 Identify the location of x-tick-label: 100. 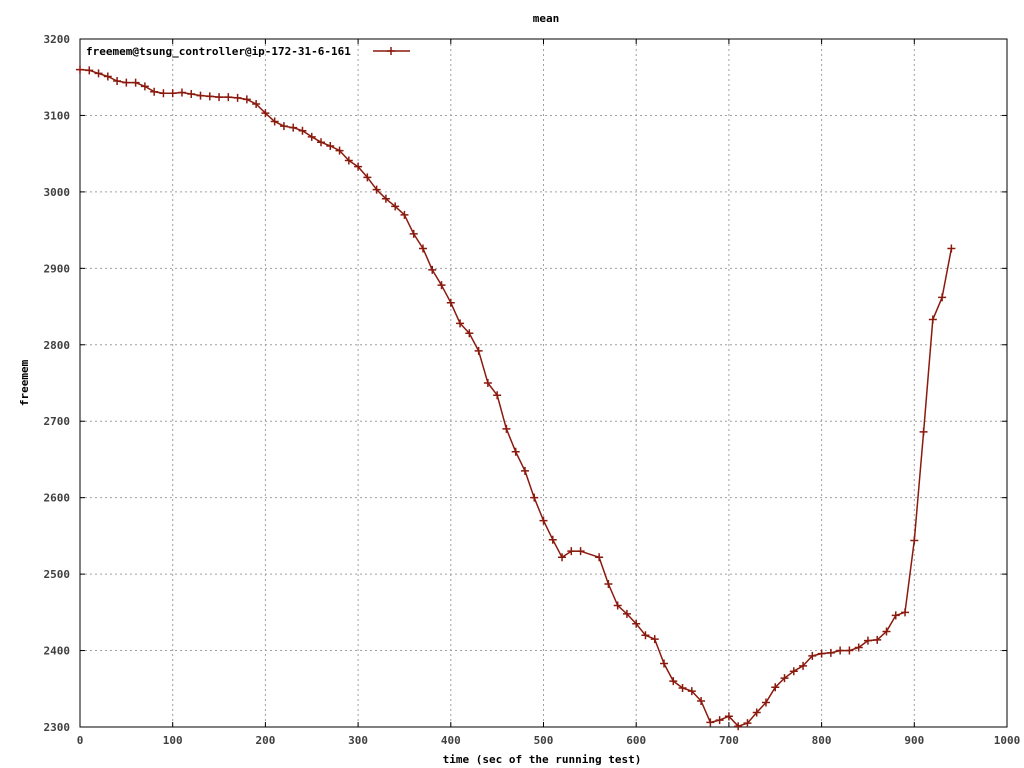
(173, 740).